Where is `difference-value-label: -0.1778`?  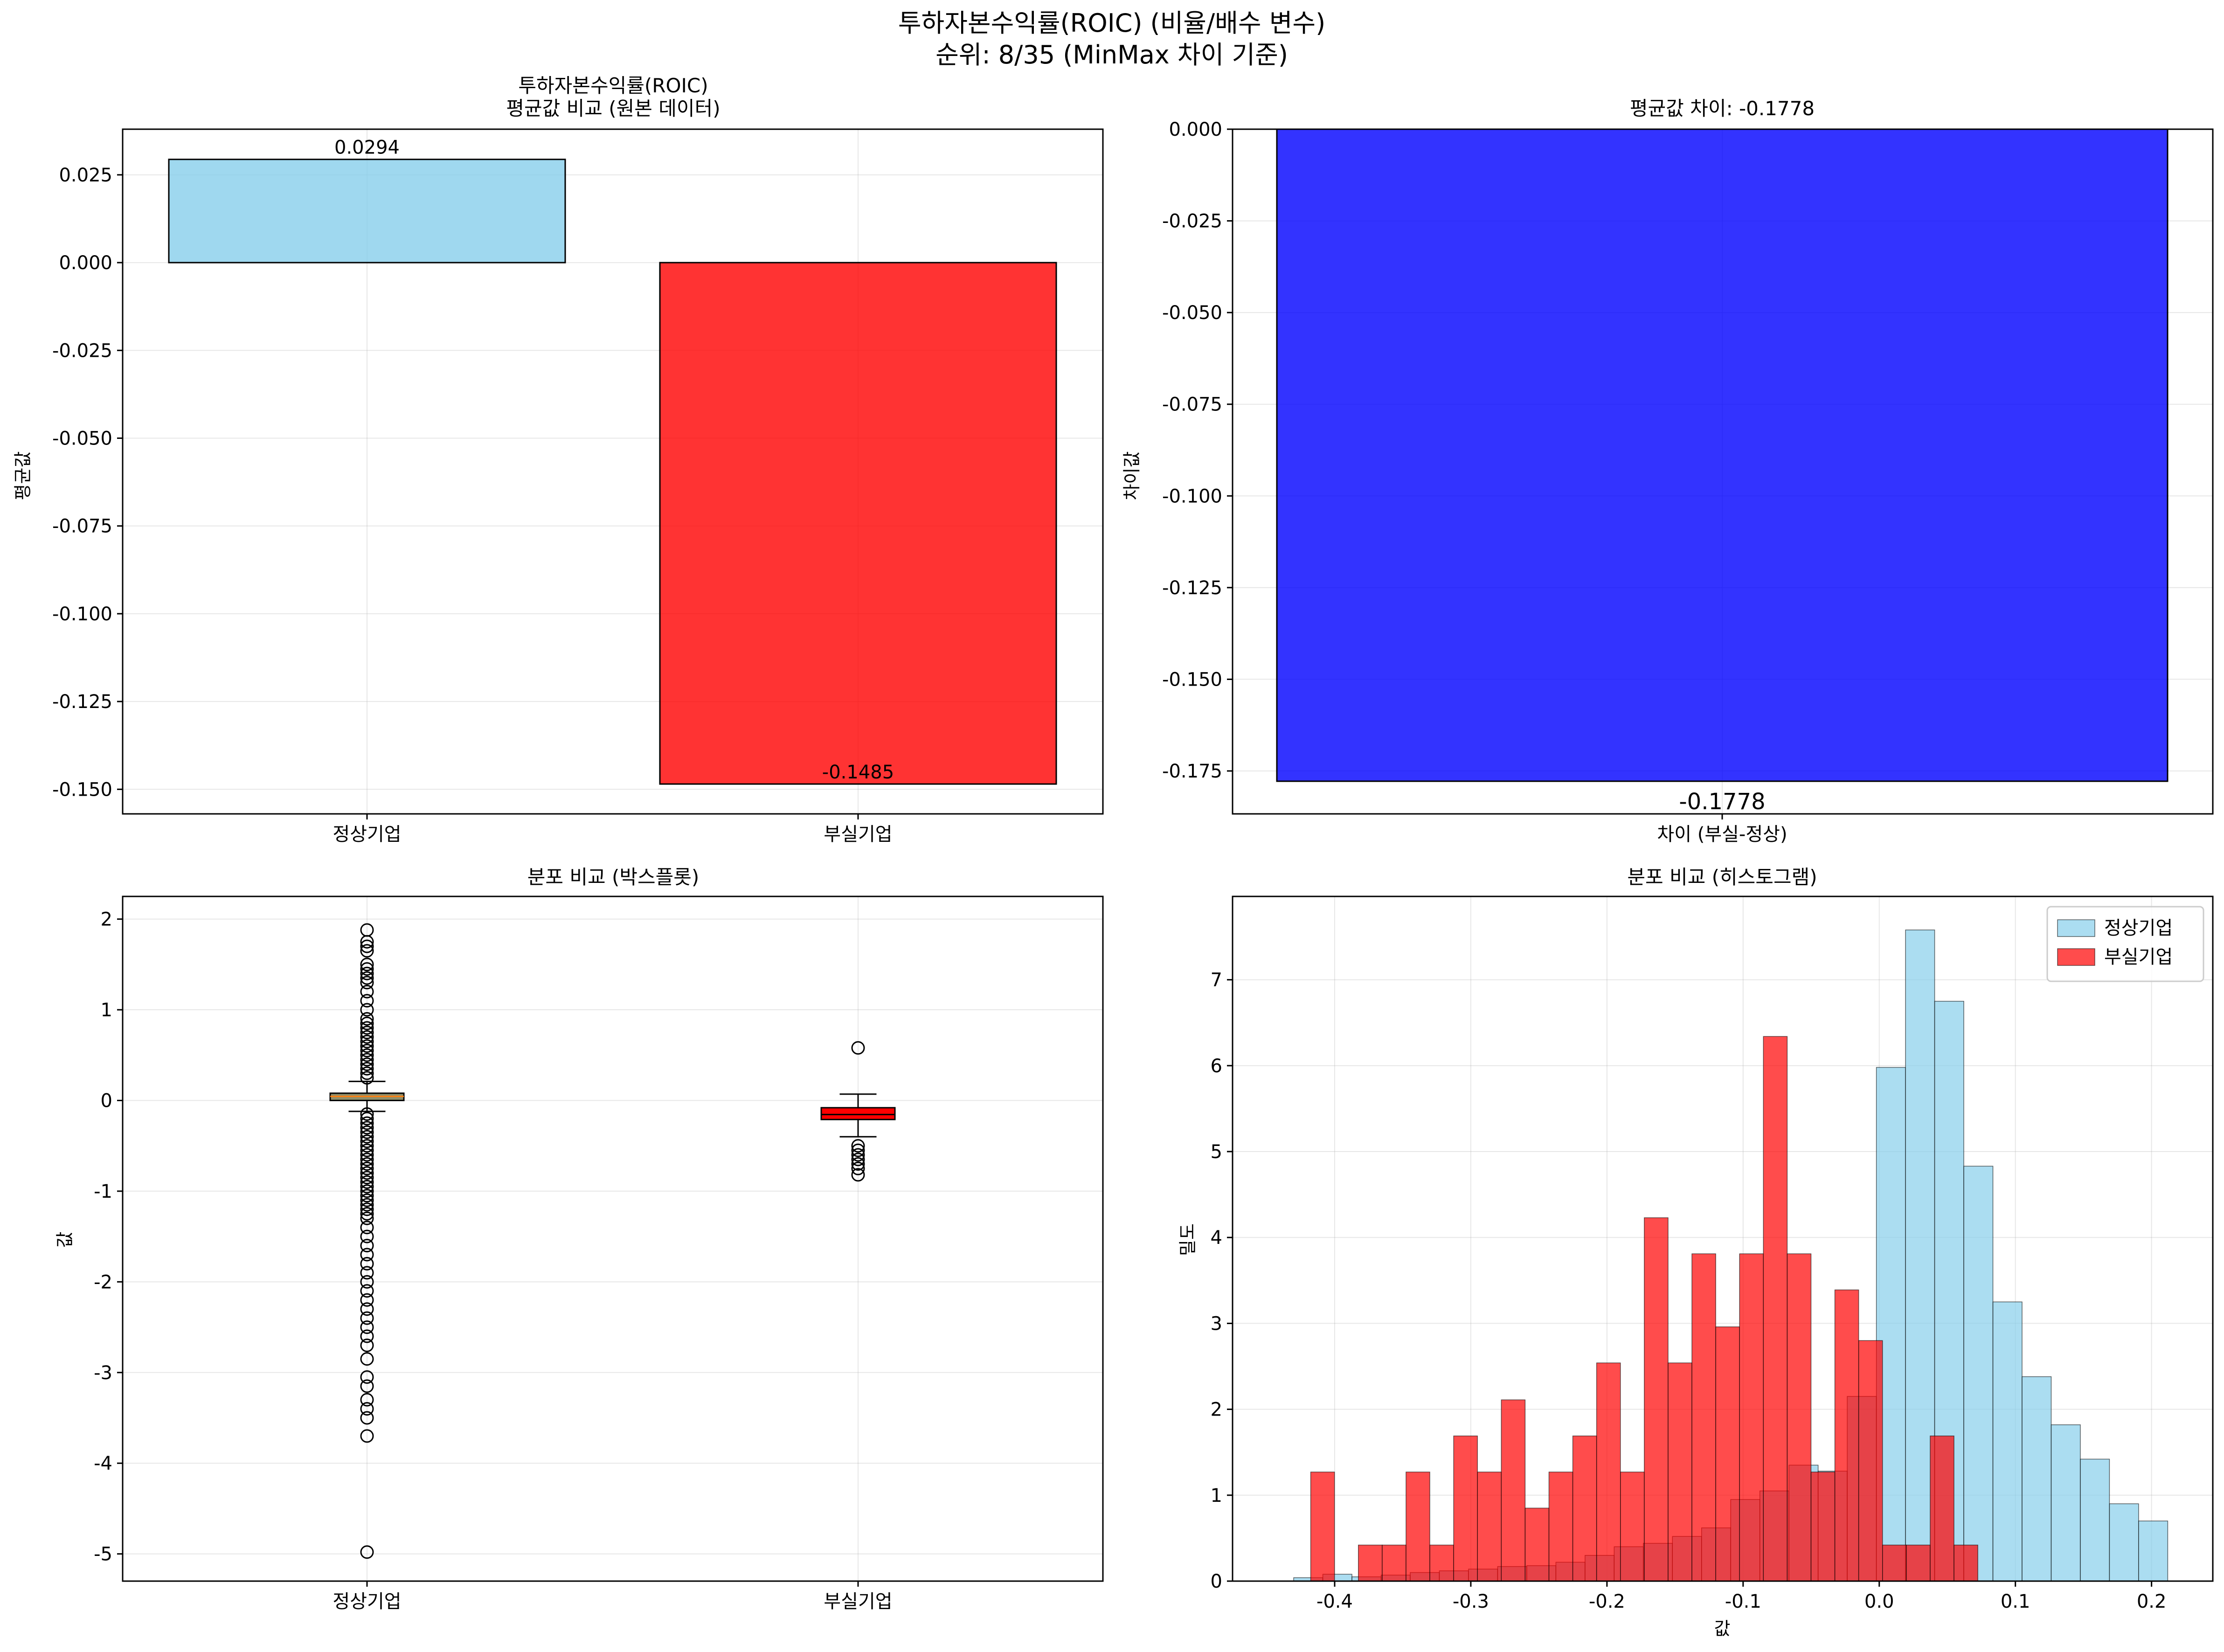 difference-value-label: -0.1778 is located at coordinates (1722, 802).